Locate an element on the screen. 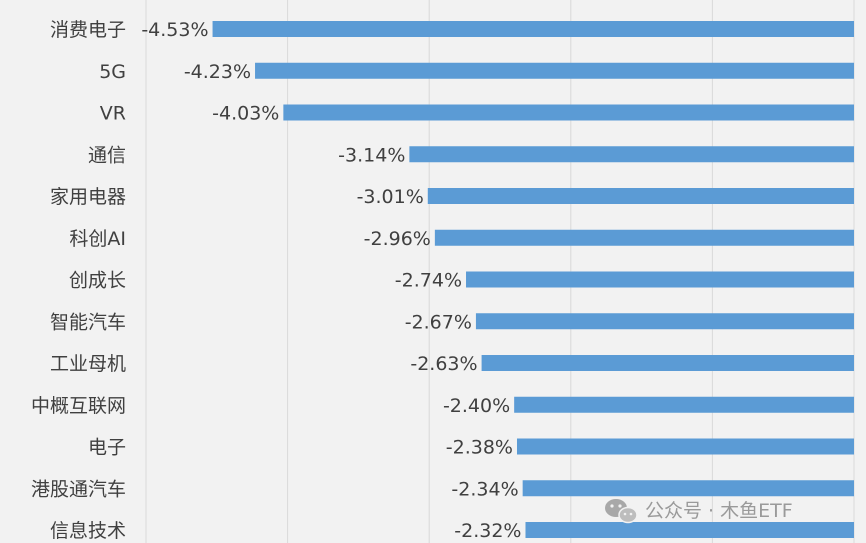 This screenshot has height=543, width=866. value-label: -4.23% is located at coordinates (217, 72).